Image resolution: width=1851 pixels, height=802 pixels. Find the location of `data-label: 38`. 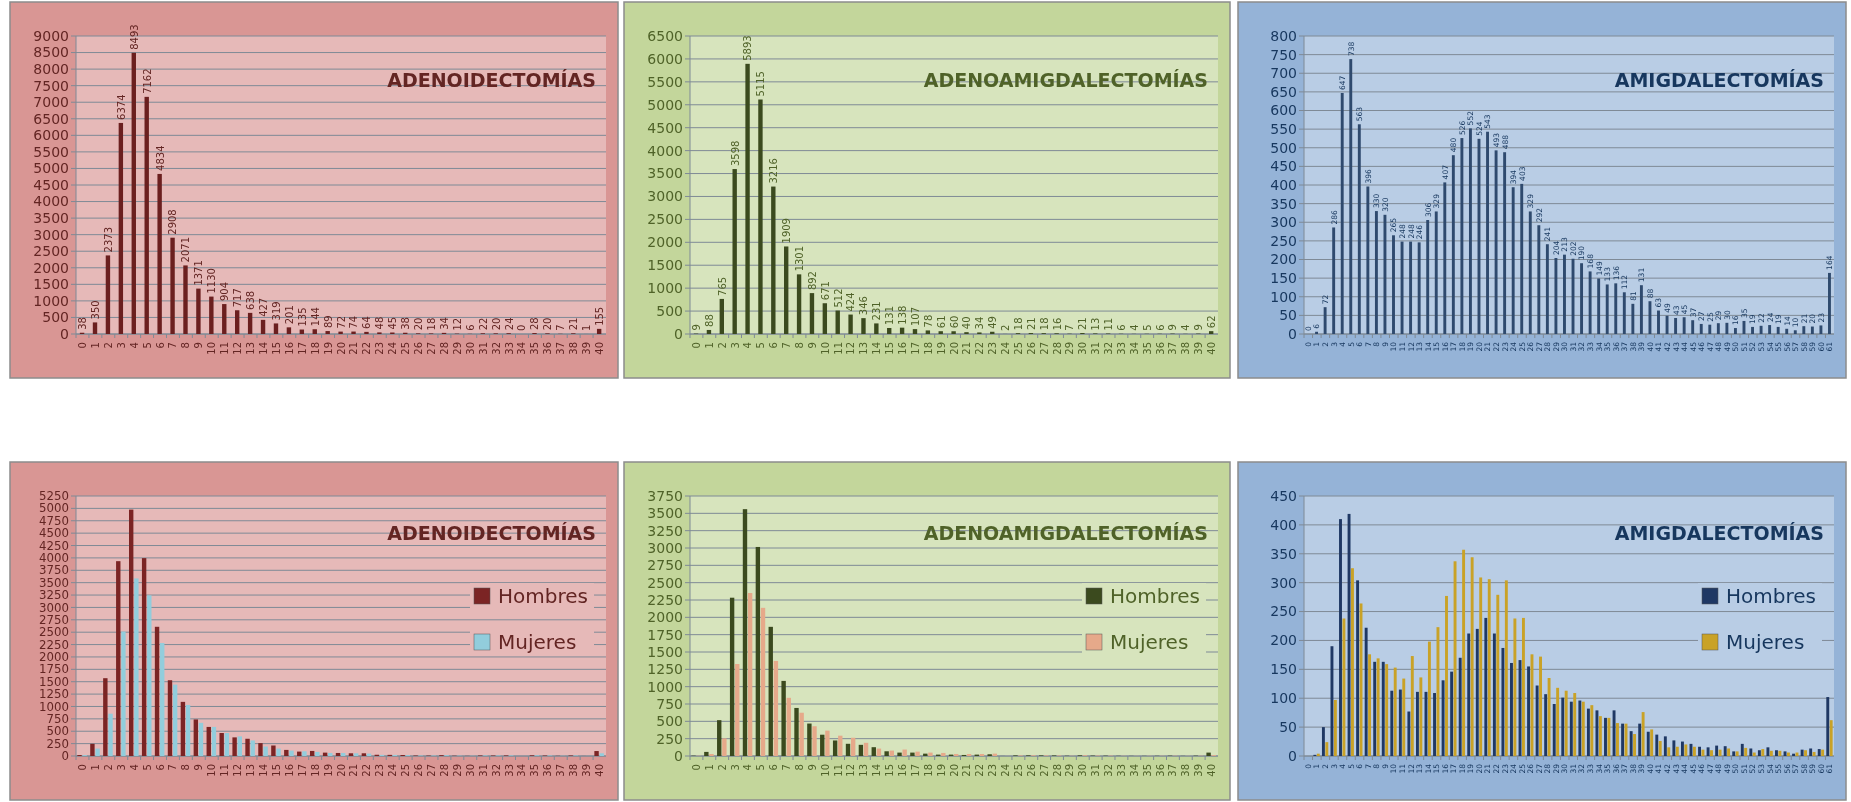

data-label: 38 is located at coordinates (82, 323).